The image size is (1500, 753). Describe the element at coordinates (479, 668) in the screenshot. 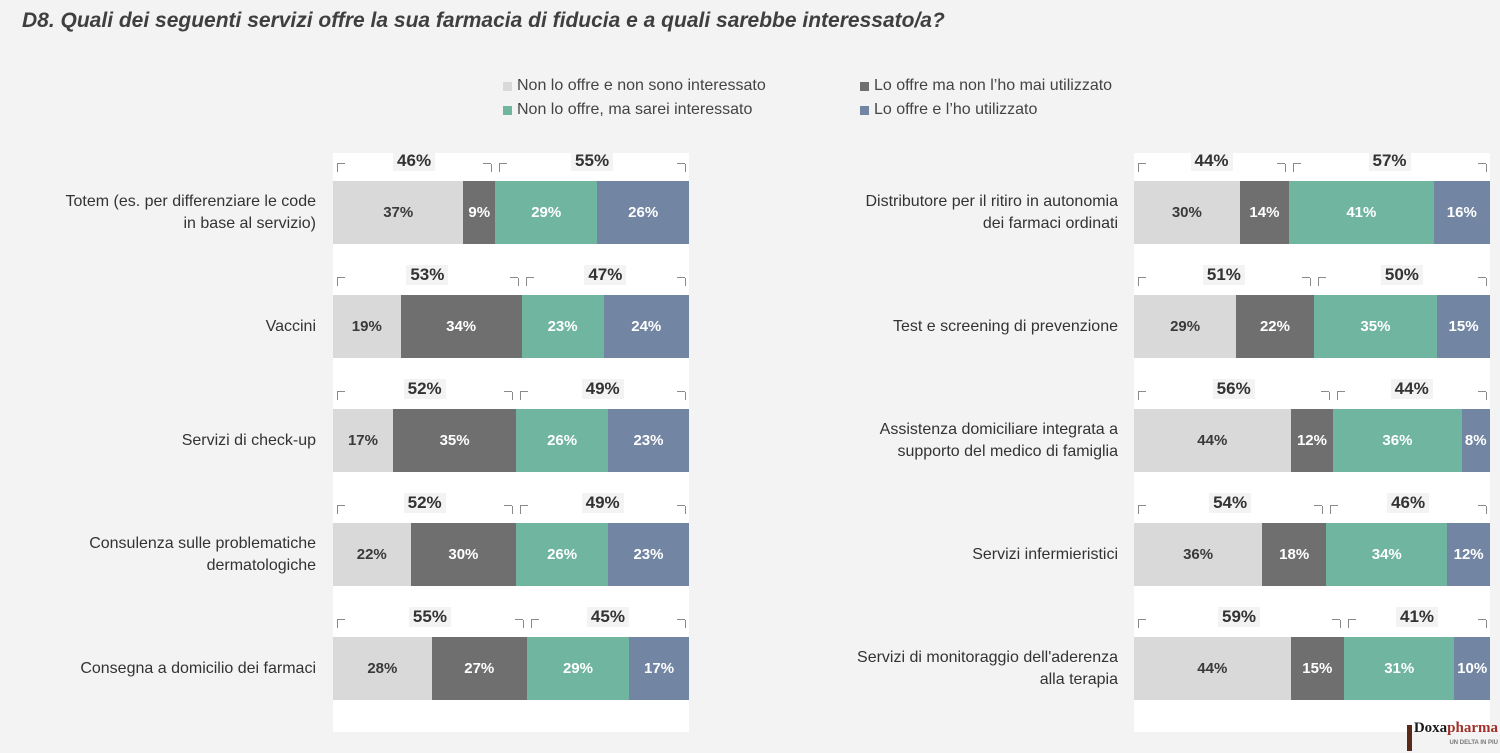

I see `bar-value-label: 27%` at that location.